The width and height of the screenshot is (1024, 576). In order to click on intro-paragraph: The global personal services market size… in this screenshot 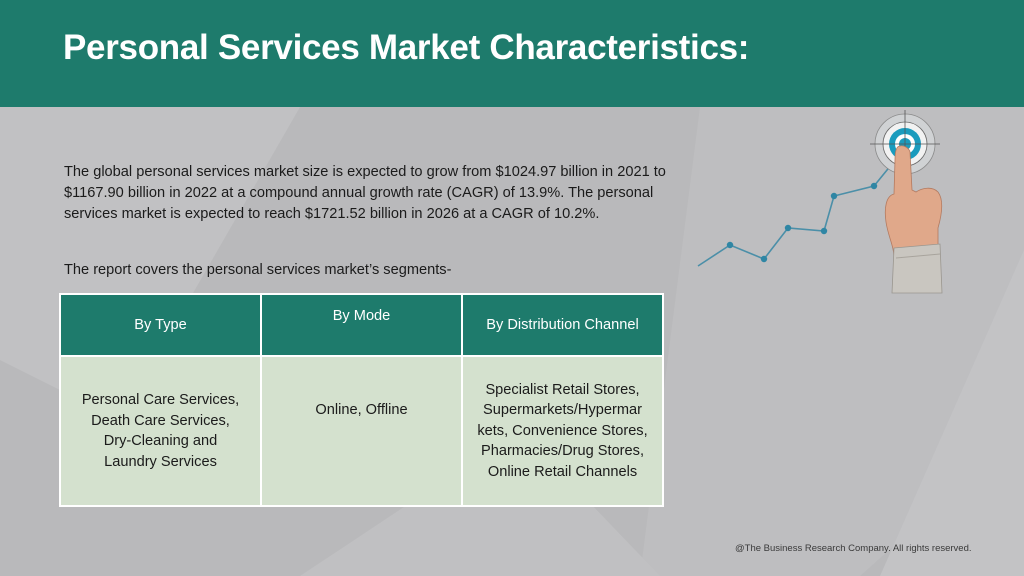, I will do `click(372, 193)`.